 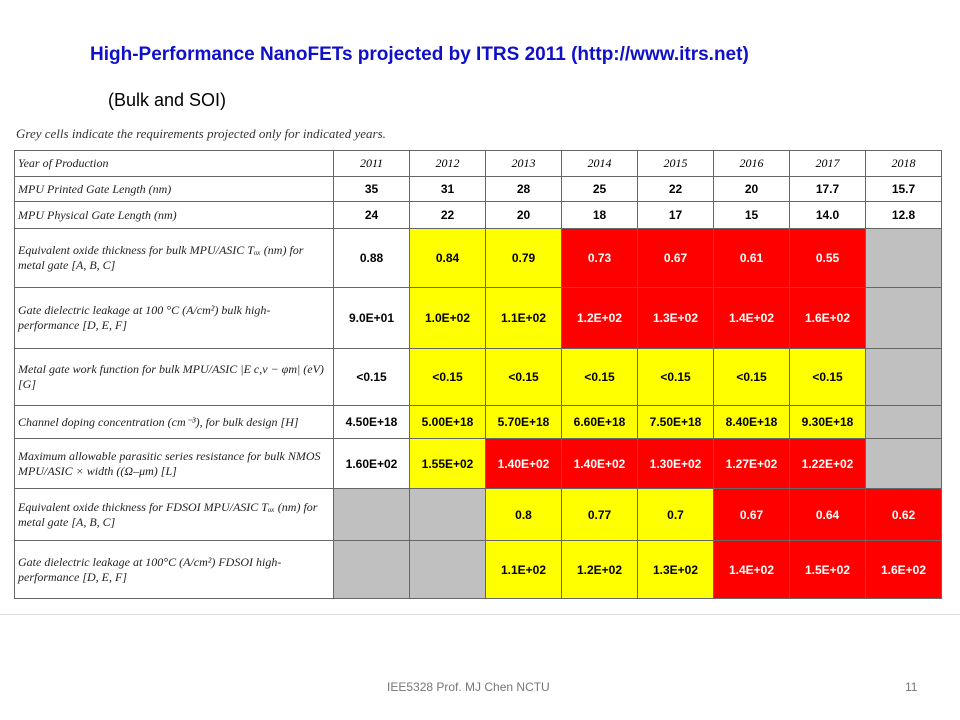 What do you see at coordinates (523, 514) in the screenshot?
I see `value-cell: 0.8` at bounding box center [523, 514].